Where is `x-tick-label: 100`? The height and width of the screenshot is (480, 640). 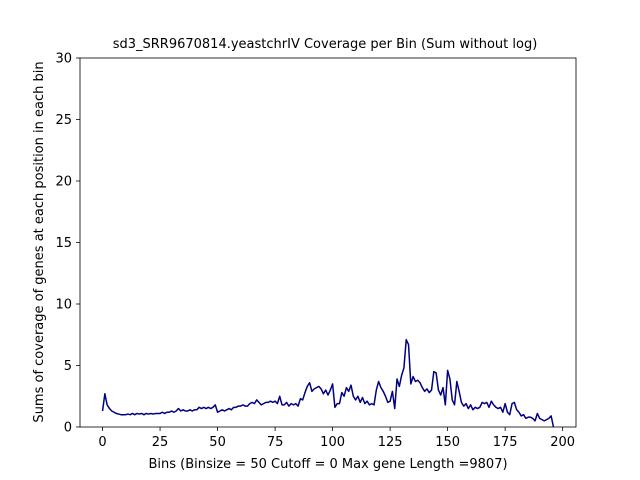 x-tick-label: 100 is located at coordinates (332, 442).